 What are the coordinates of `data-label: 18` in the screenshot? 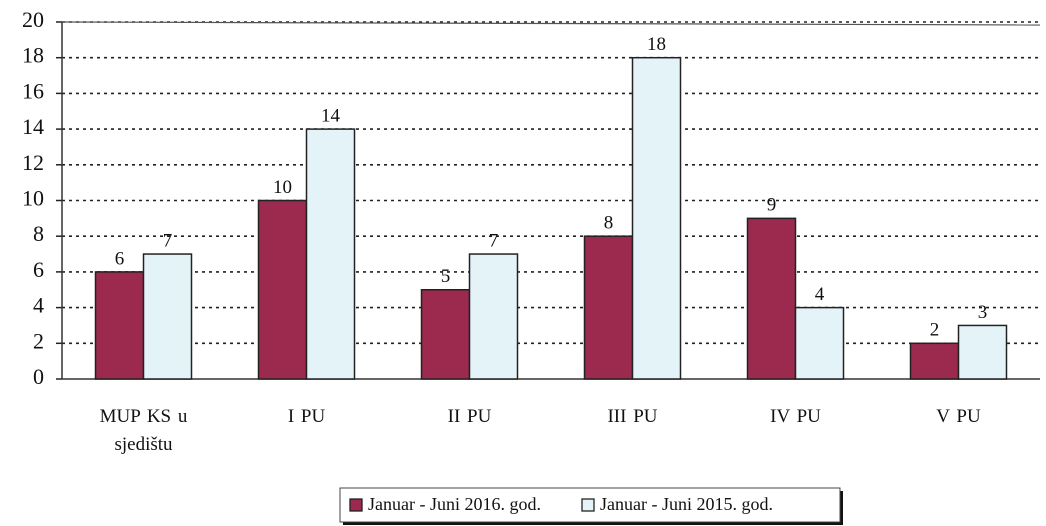 It's located at (656, 44).